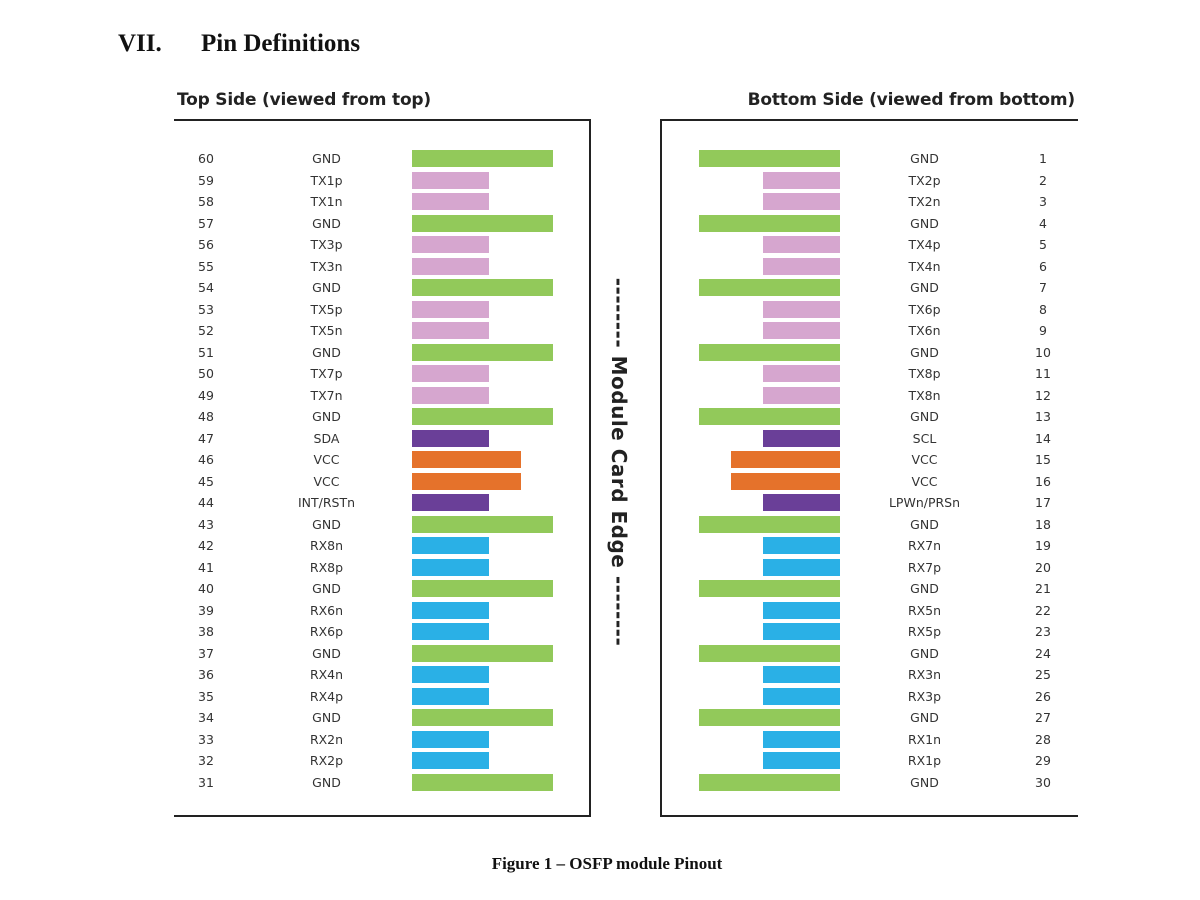 The image size is (1200, 900). What do you see at coordinates (1043, 438) in the screenshot?
I see `pin-number: 14` at bounding box center [1043, 438].